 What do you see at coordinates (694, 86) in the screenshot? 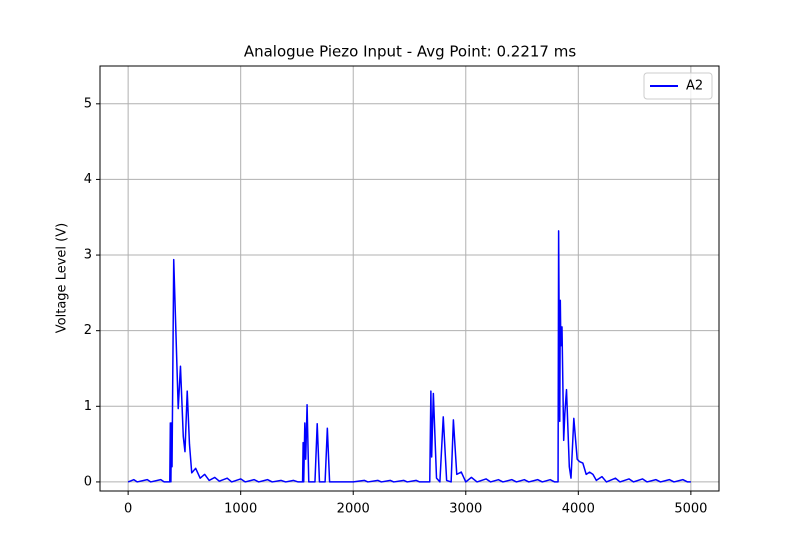
I see `legend-label: A2` at bounding box center [694, 86].